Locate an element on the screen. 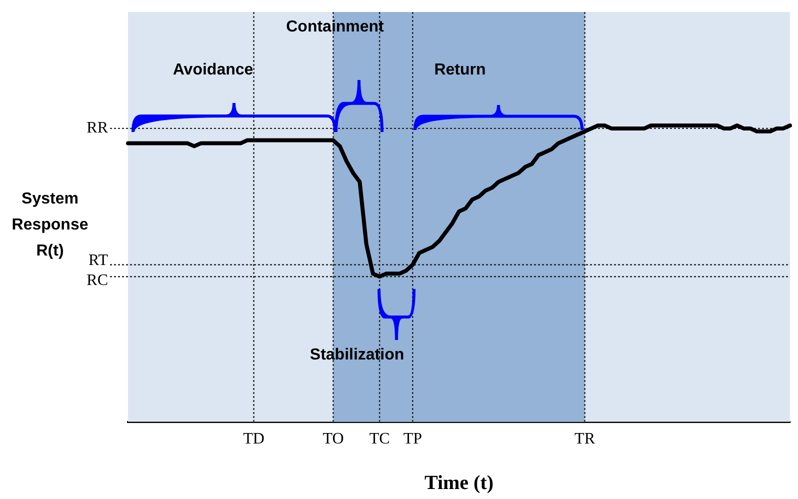 The image size is (798, 499). x-tick-label: TR is located at coordinates (585, 439).